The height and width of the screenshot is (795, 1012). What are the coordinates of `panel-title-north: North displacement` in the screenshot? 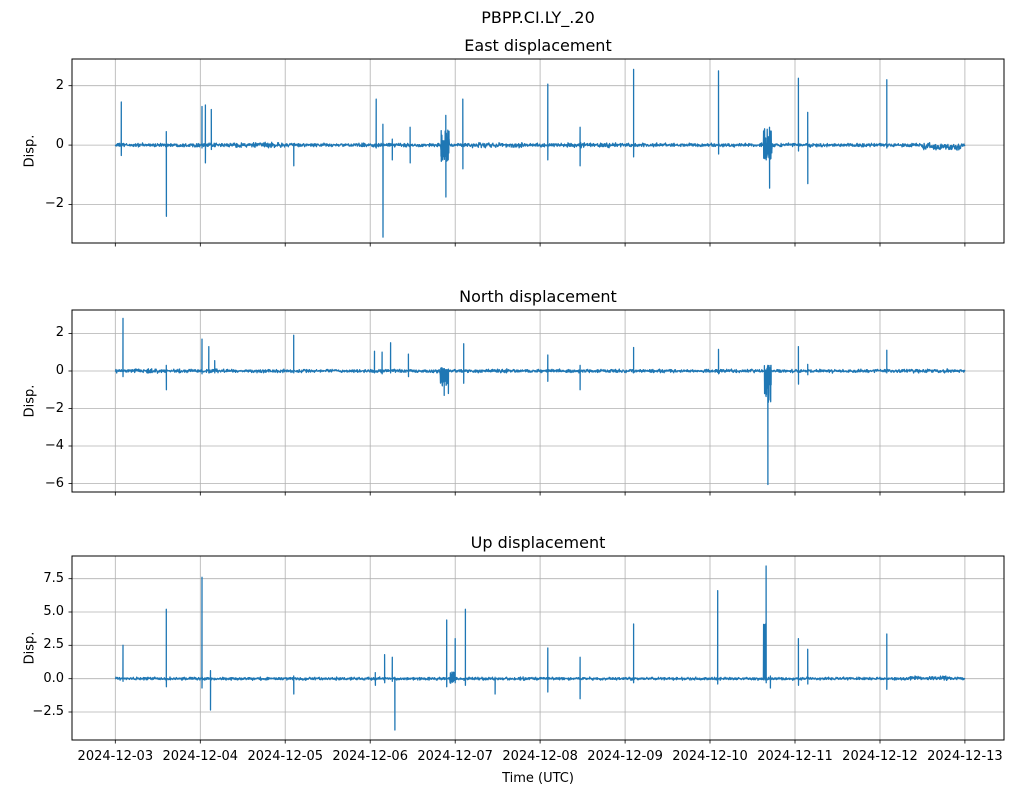 It's located at (538, 296).